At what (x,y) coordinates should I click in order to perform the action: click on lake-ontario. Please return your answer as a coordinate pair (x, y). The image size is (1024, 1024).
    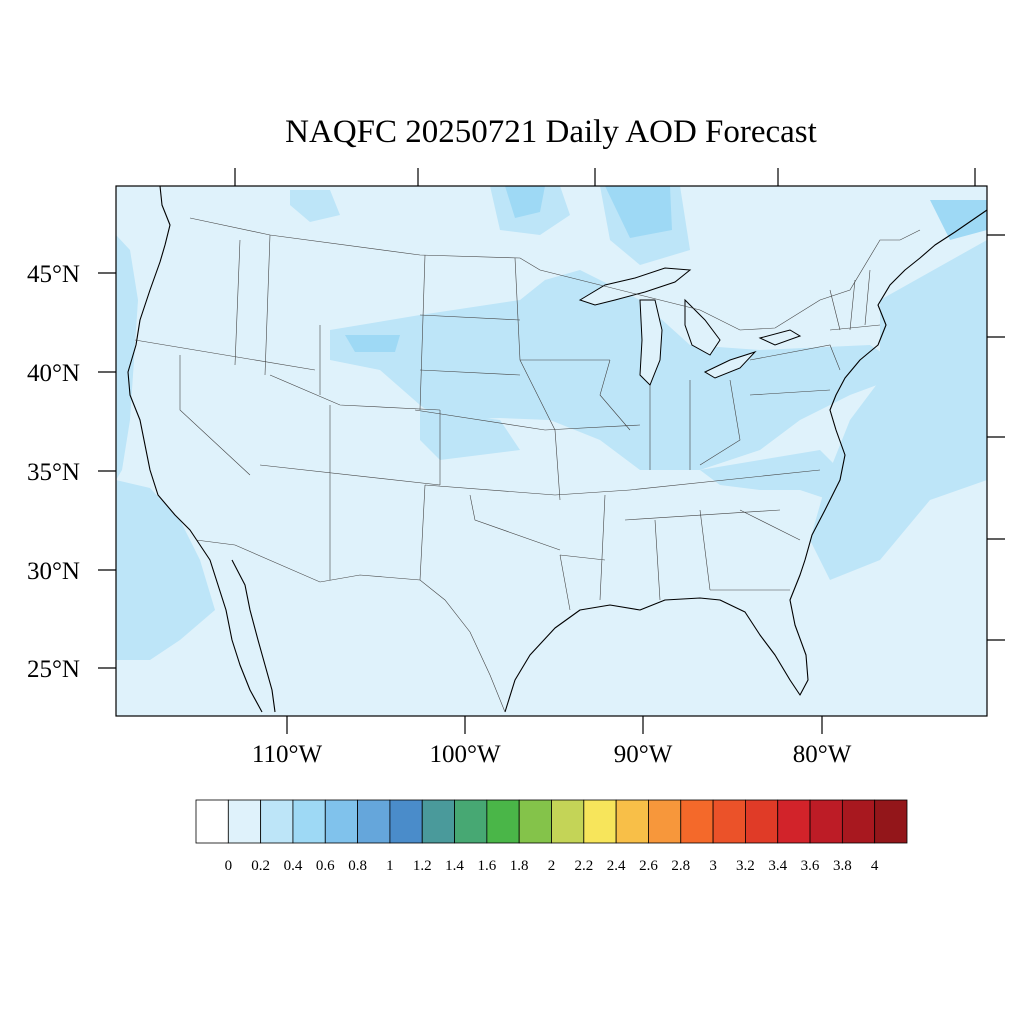
    Looking at the image, I should click on (780, 337).